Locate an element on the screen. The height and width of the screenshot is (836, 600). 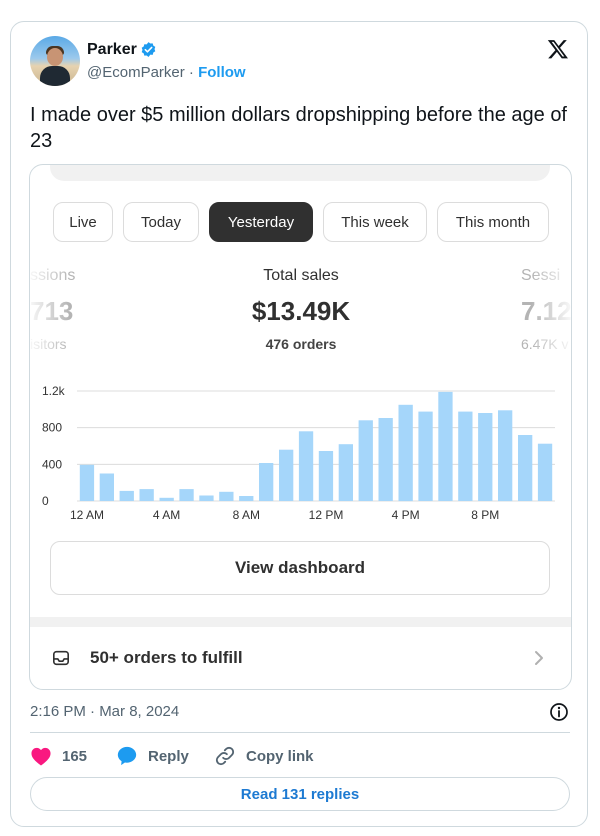
like-button: 165 is located at coordinates (58, 756).